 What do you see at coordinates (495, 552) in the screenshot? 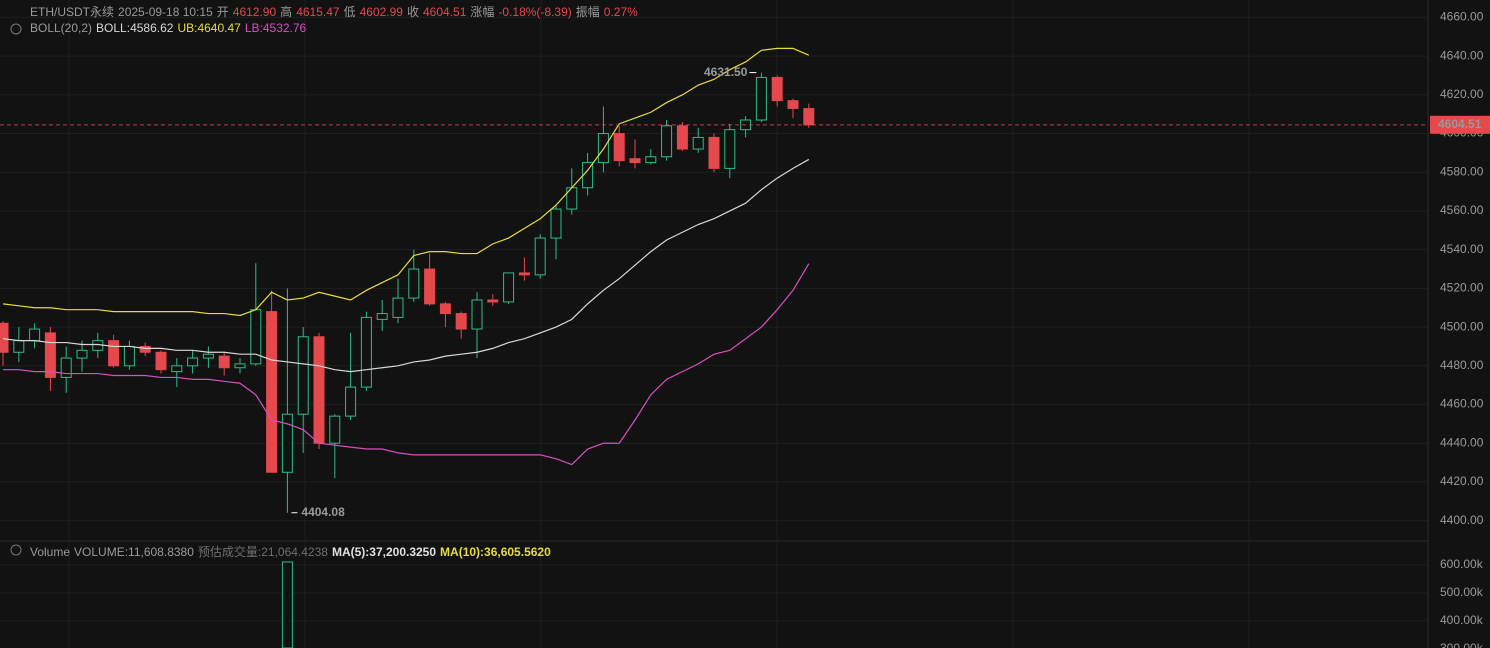
I see `volume-field: MA(10):36,605.5620` at bounding box center [495, 552].